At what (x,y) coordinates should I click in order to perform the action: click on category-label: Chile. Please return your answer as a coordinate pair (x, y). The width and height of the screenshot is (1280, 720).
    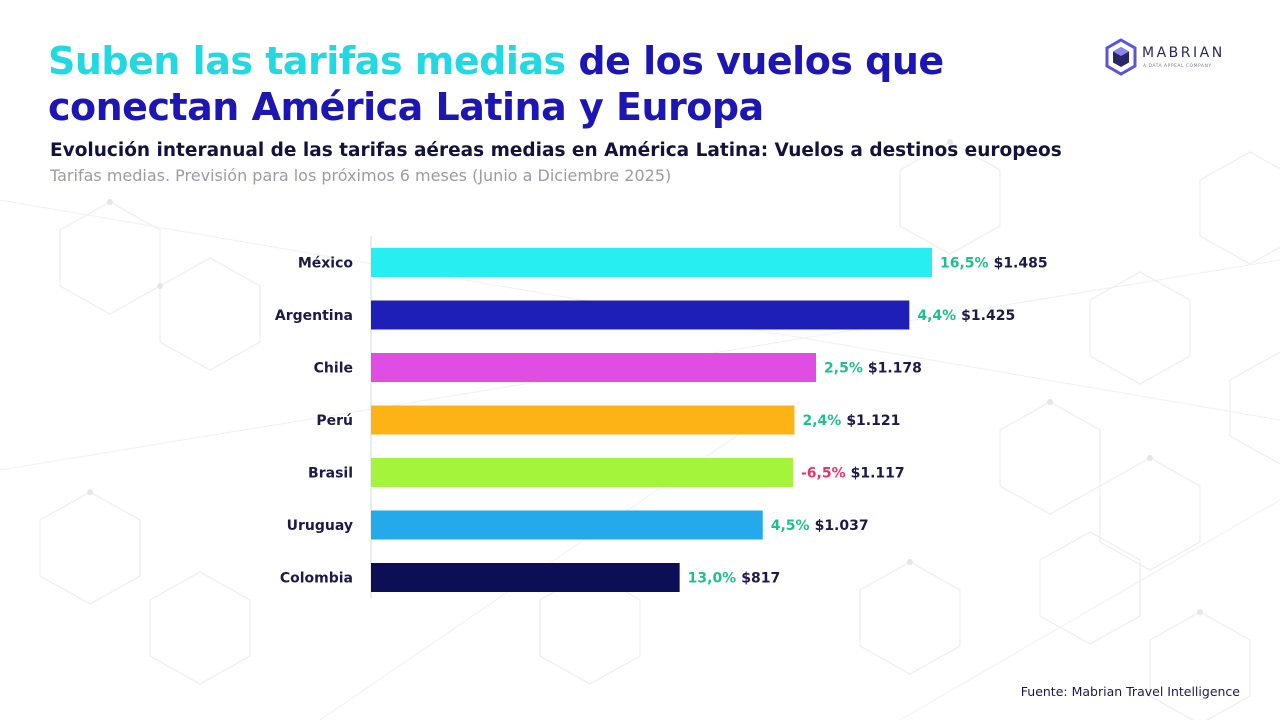
    Looking at the image, I should click on (333, 369).